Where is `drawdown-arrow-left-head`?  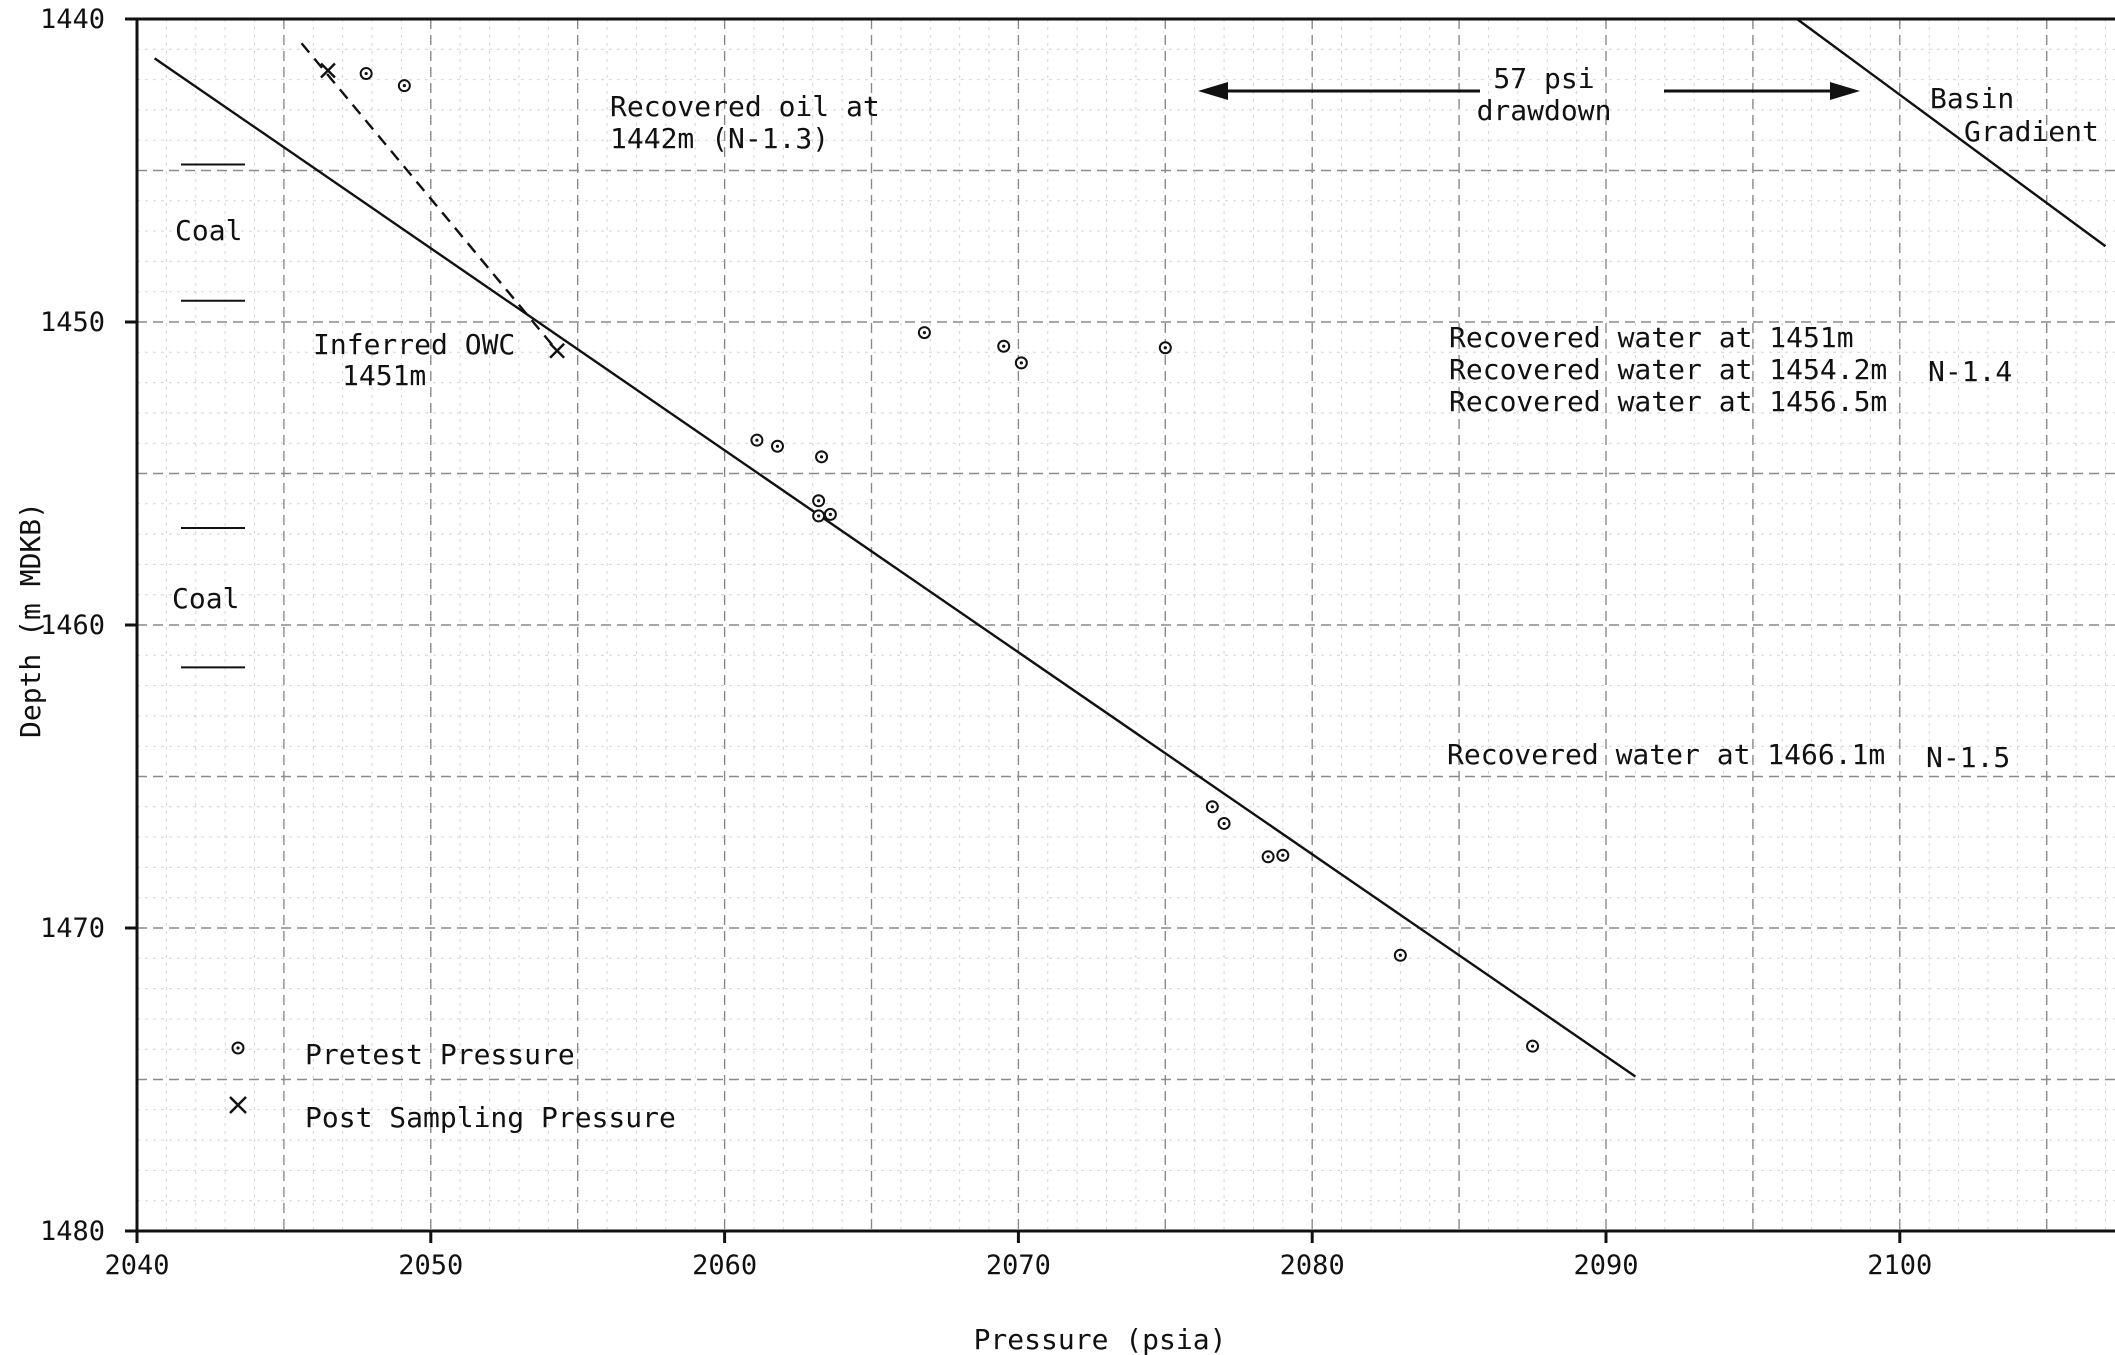
drawdown-arrow-left-head is located at coordinates (1213, 91).